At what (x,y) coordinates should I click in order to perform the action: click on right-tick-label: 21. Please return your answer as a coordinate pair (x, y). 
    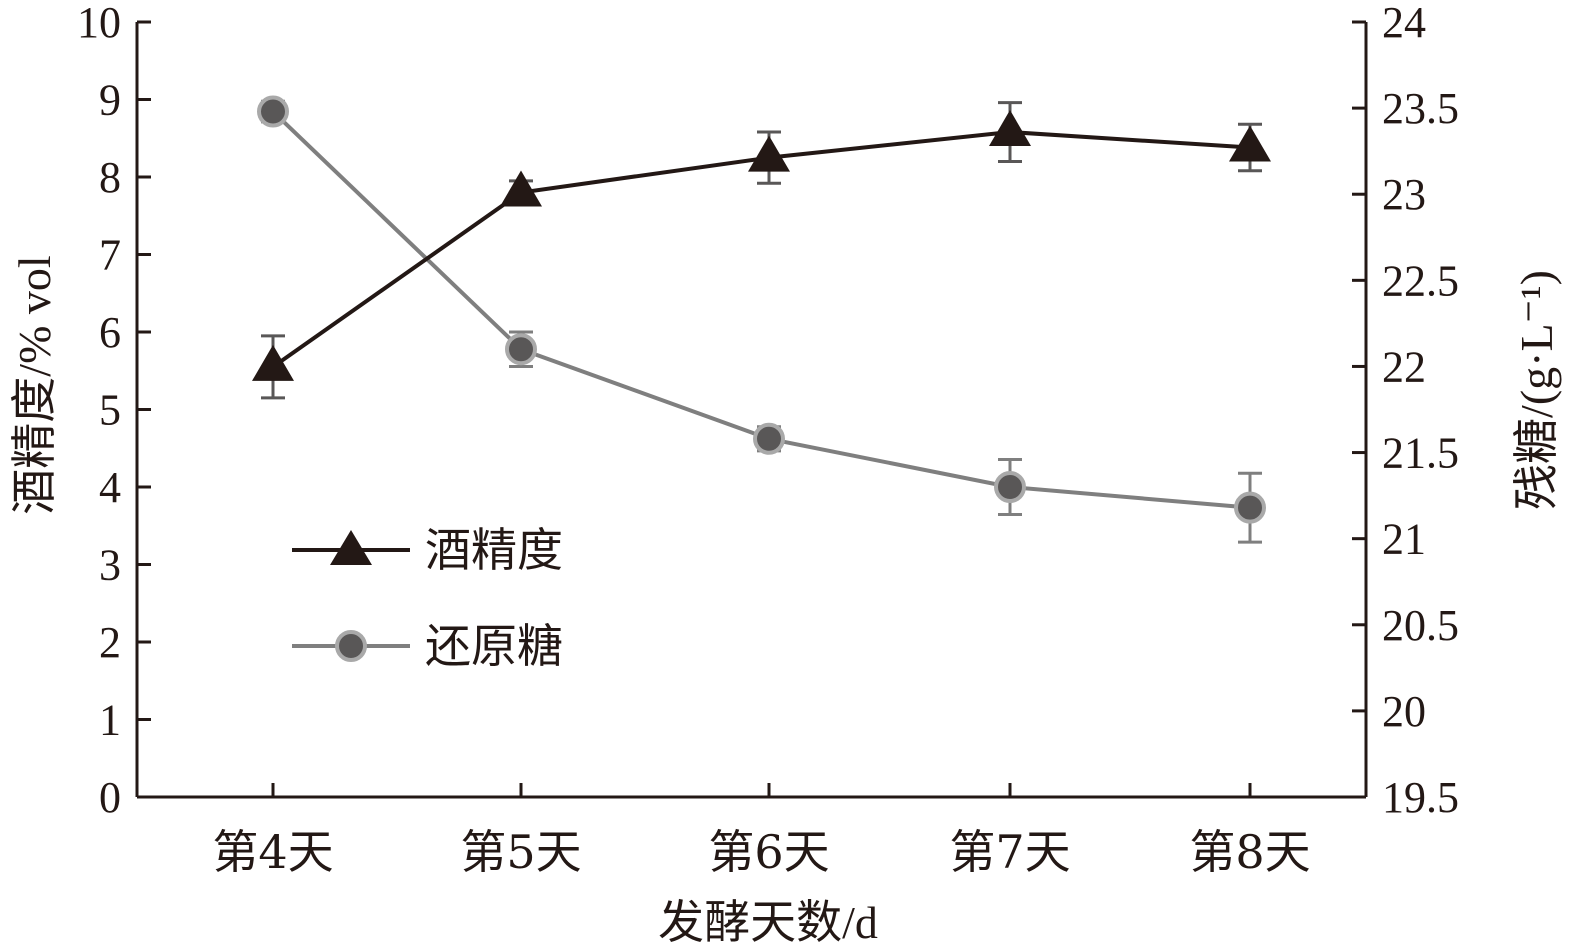
    Looking at the image, I should click on (1404, 539).